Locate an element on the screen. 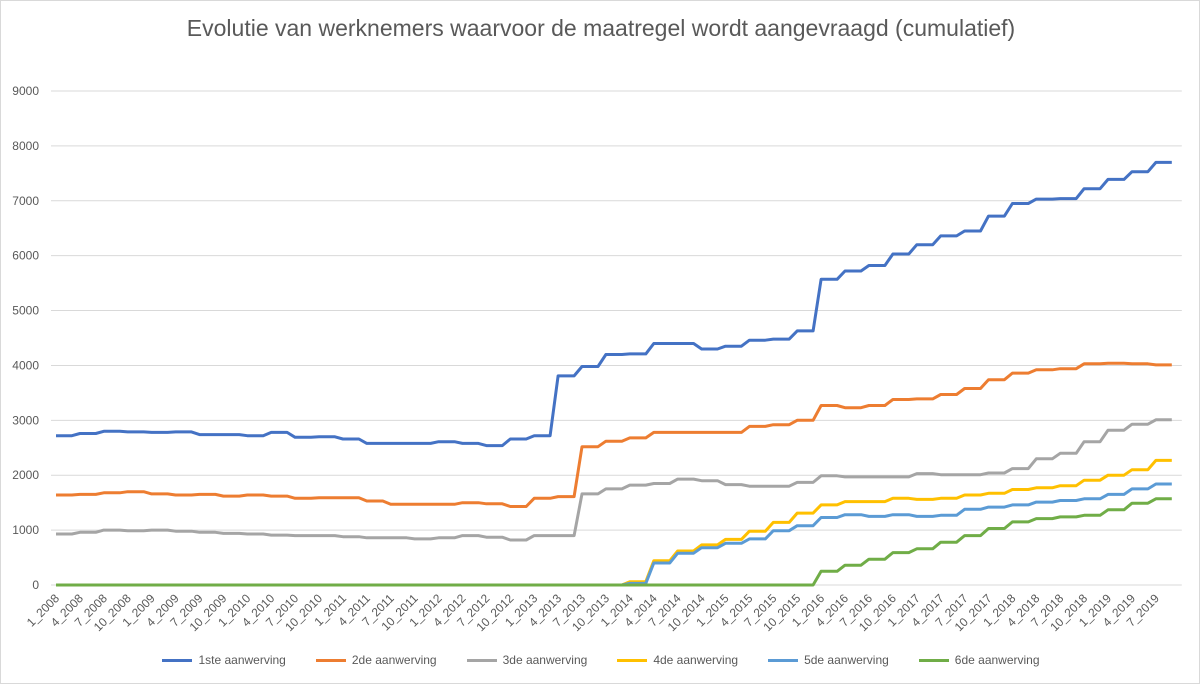 The image size is (1200, 685). legend-item: 4de aanwerving is located at coordinates (677, 660).